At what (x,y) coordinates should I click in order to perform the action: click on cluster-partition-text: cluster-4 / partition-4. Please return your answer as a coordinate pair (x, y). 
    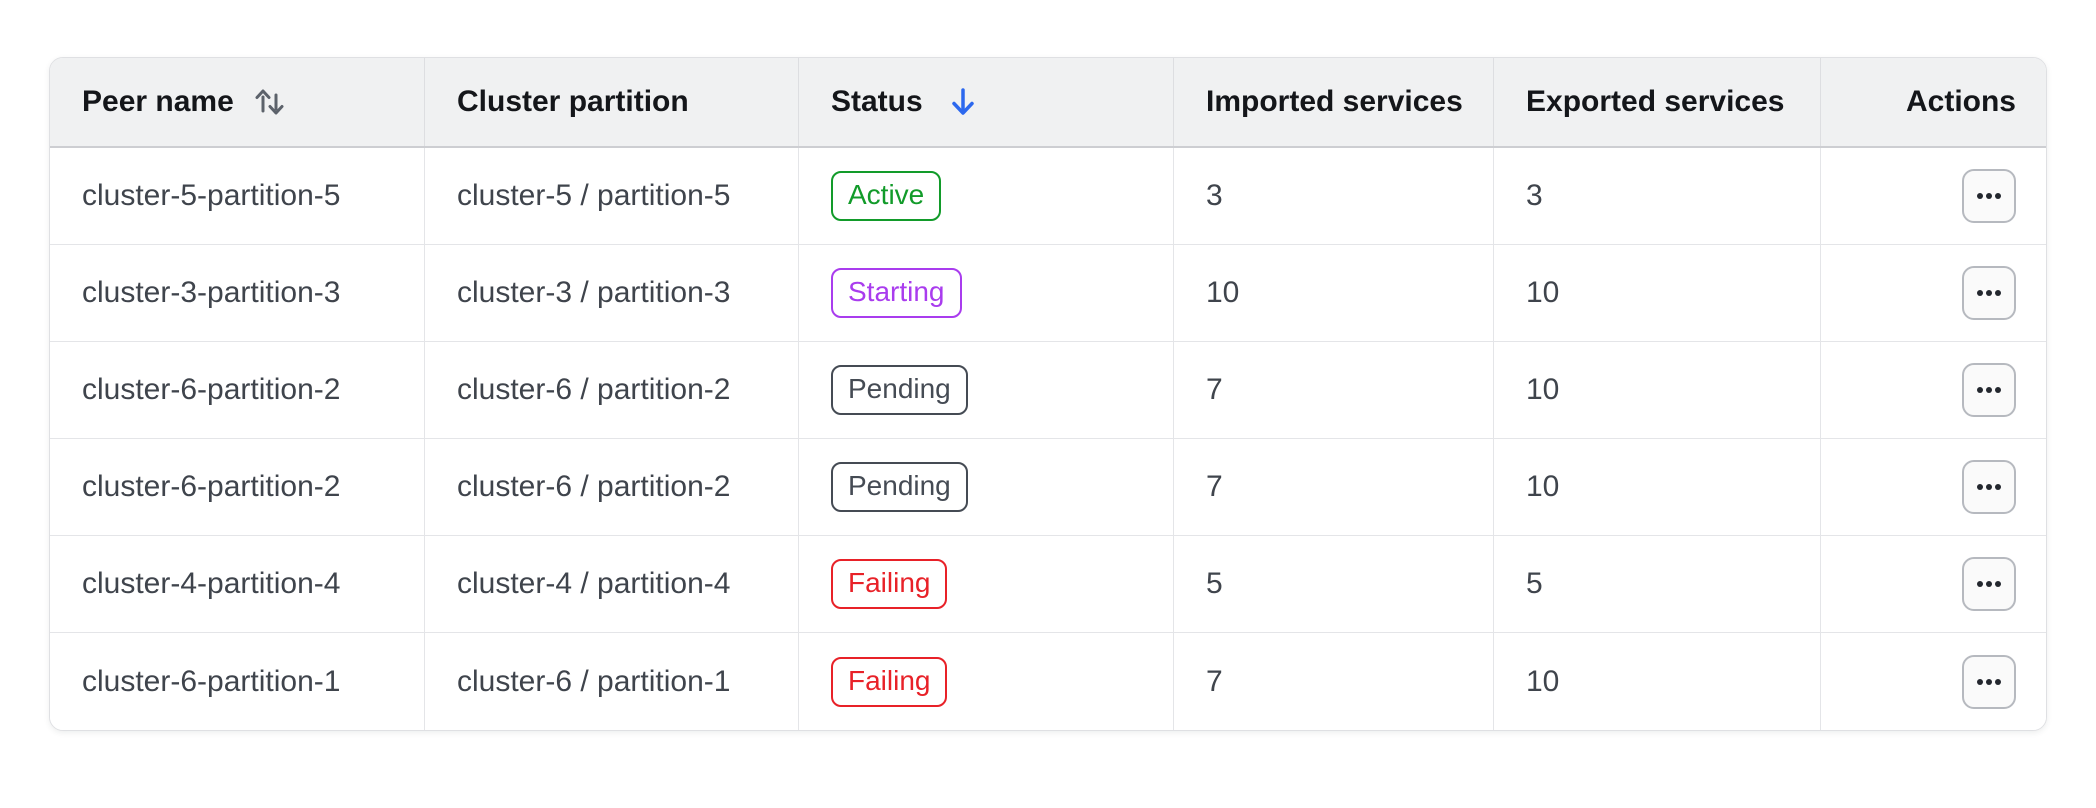
    Looking at the image, I should click on (594, 583).